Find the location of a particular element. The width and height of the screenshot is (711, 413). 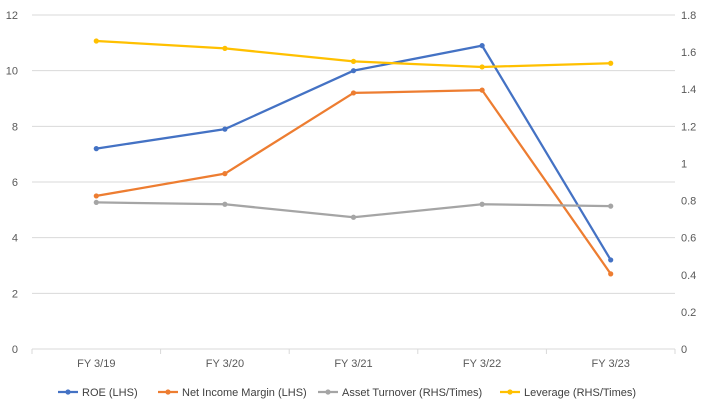

y-right-tick-label: 0.2 is located at coordinates (688, 313).